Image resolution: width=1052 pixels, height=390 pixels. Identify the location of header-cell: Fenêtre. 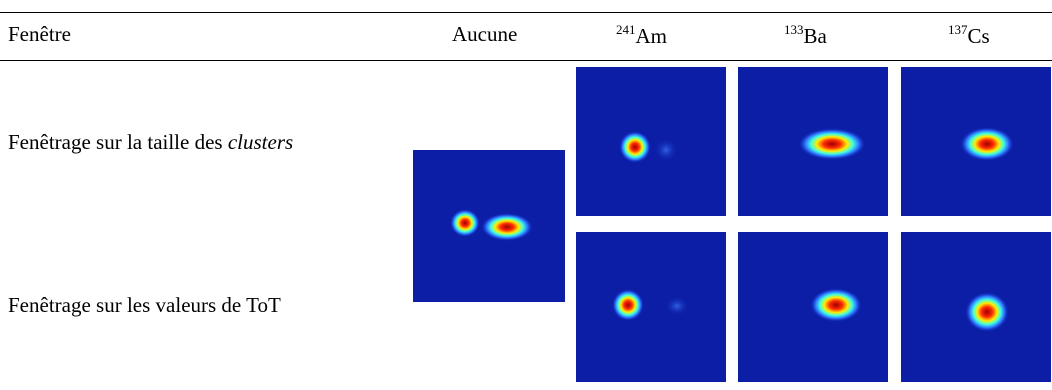
(39, 34).